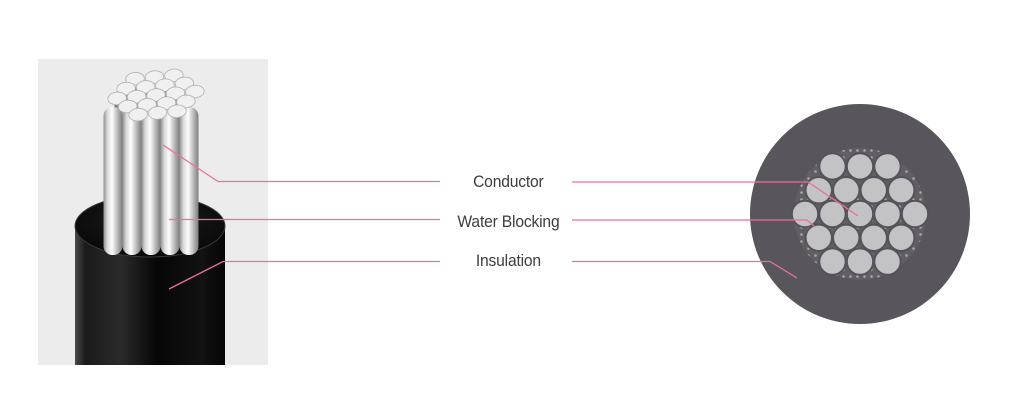 The image size is (1024, 417). I want to click on label-water-blocking: Water Blocking, so click(508, 221).